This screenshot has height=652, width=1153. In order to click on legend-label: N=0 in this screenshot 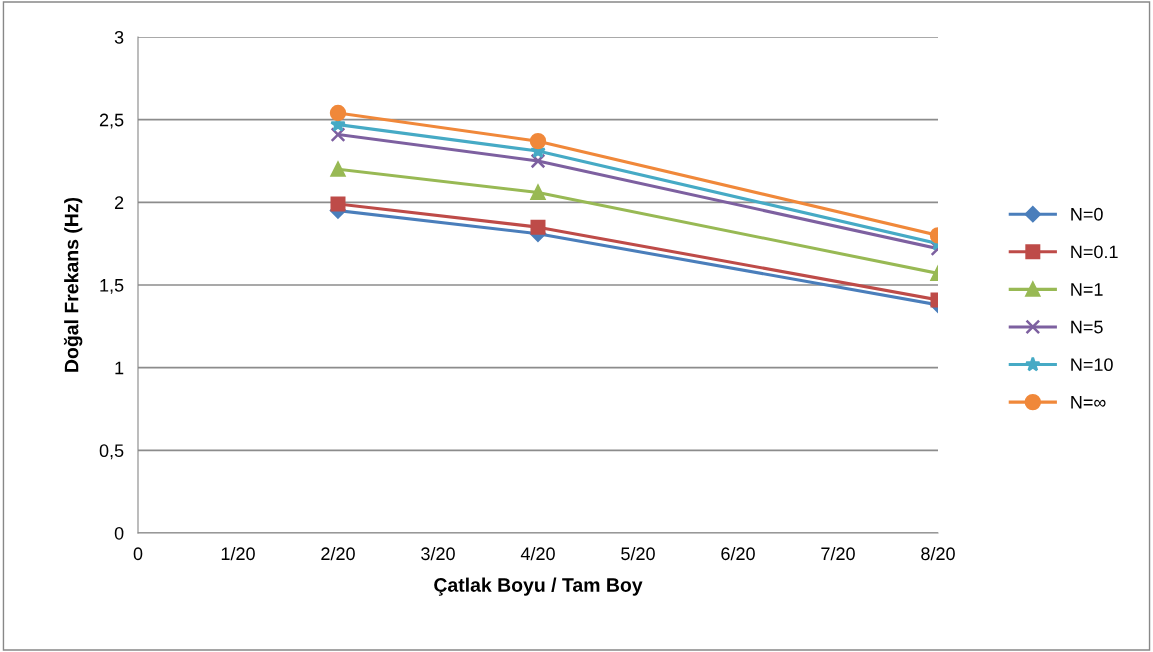, I will do `click(1087, 214)`.